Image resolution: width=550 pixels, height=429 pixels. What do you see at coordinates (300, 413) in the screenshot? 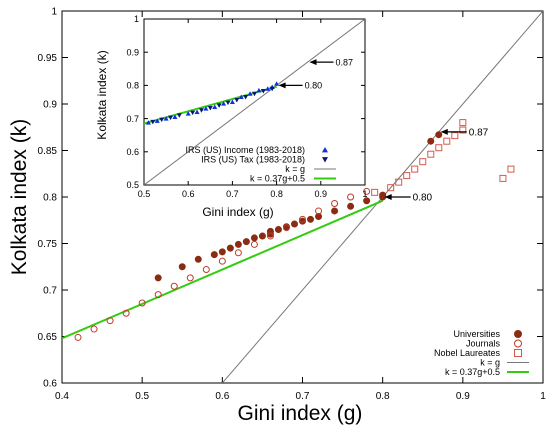
I see `main-x-axis-label: Gini index (g)` at bounding box center [300, 413].